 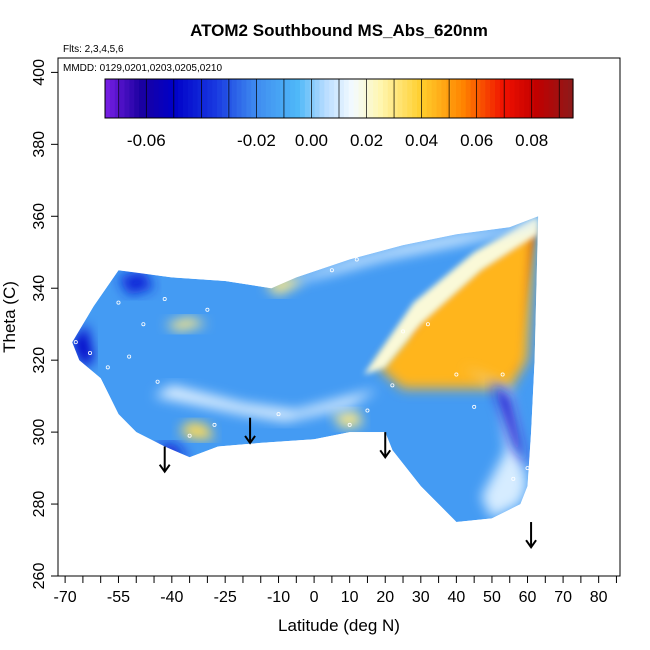 I want to click on colorbar-tick-label: -0.06, so click(x=146, y=140).